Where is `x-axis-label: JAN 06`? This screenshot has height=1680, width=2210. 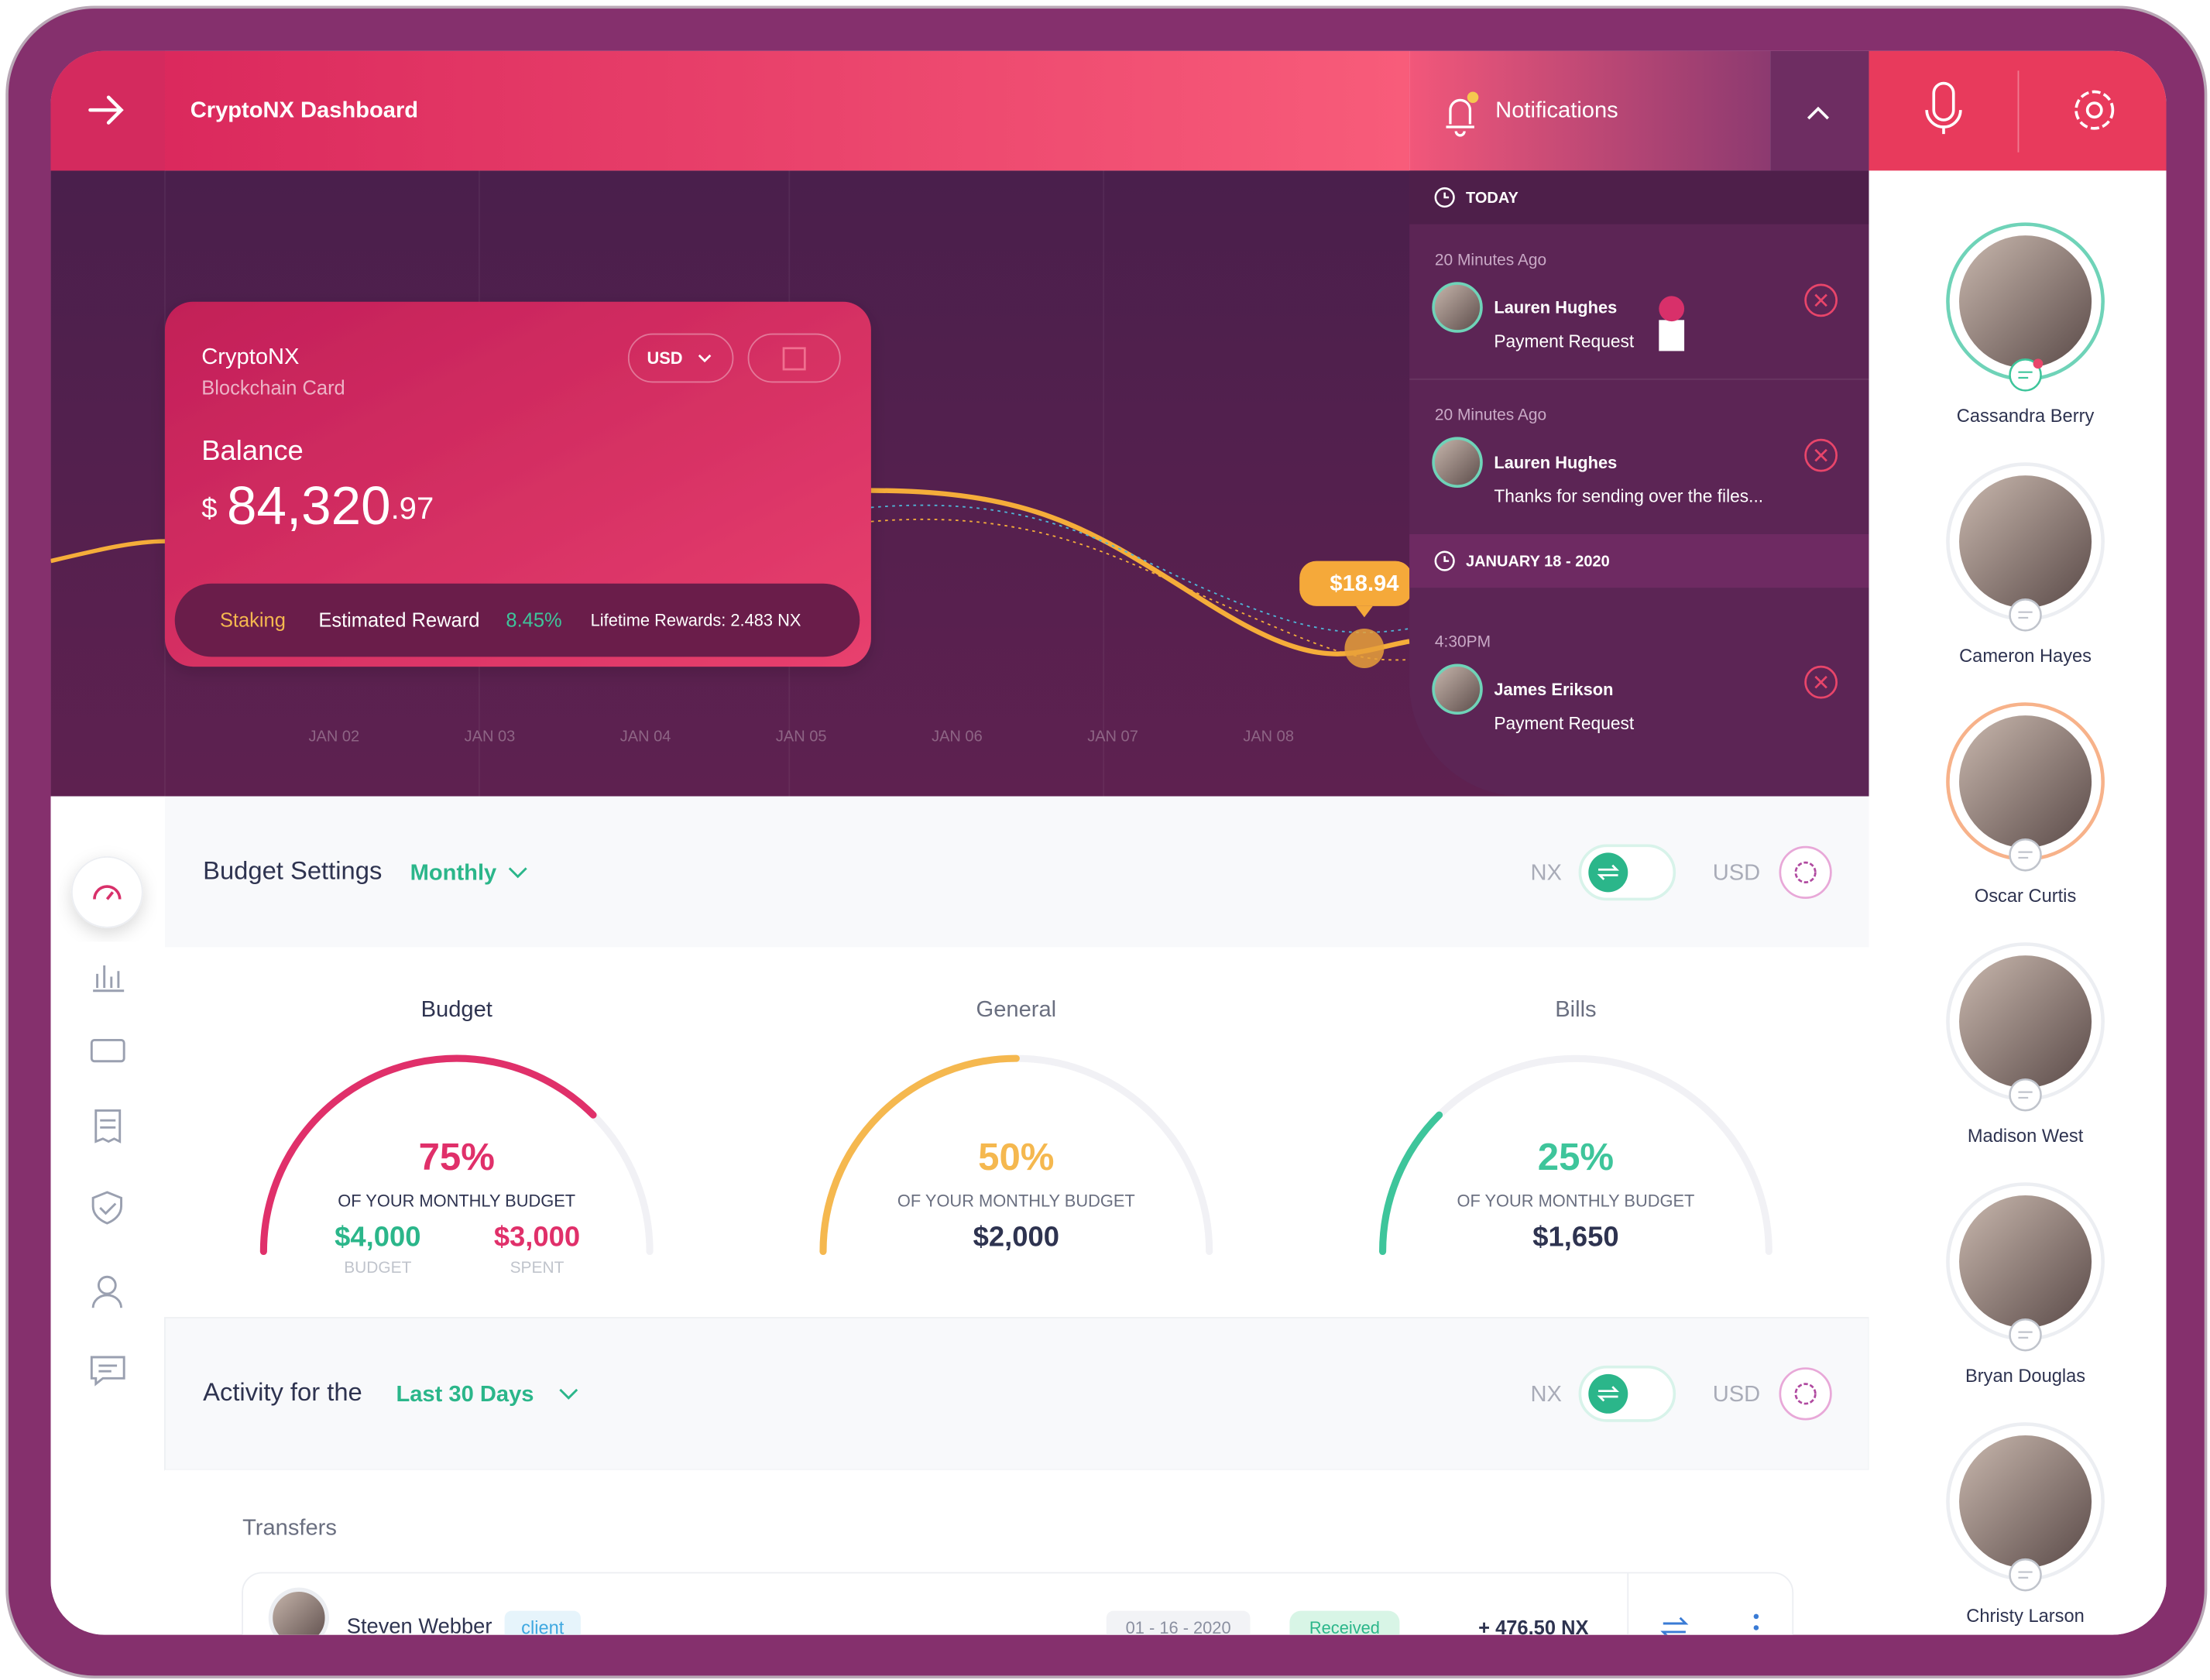
x-axis-label: JAN 06 is located at coordinates (957, 736).